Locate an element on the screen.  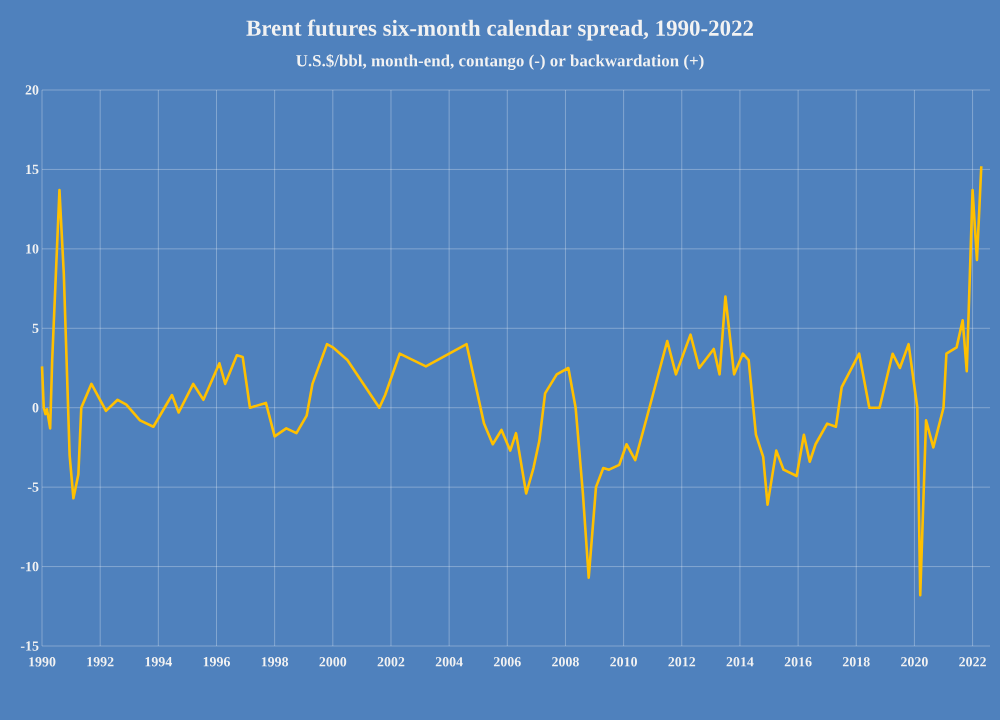
chart-subtitle: U.S.$/bbl, month-end, contango (-) or backwardation (+) is located at coordinates (500, 62).